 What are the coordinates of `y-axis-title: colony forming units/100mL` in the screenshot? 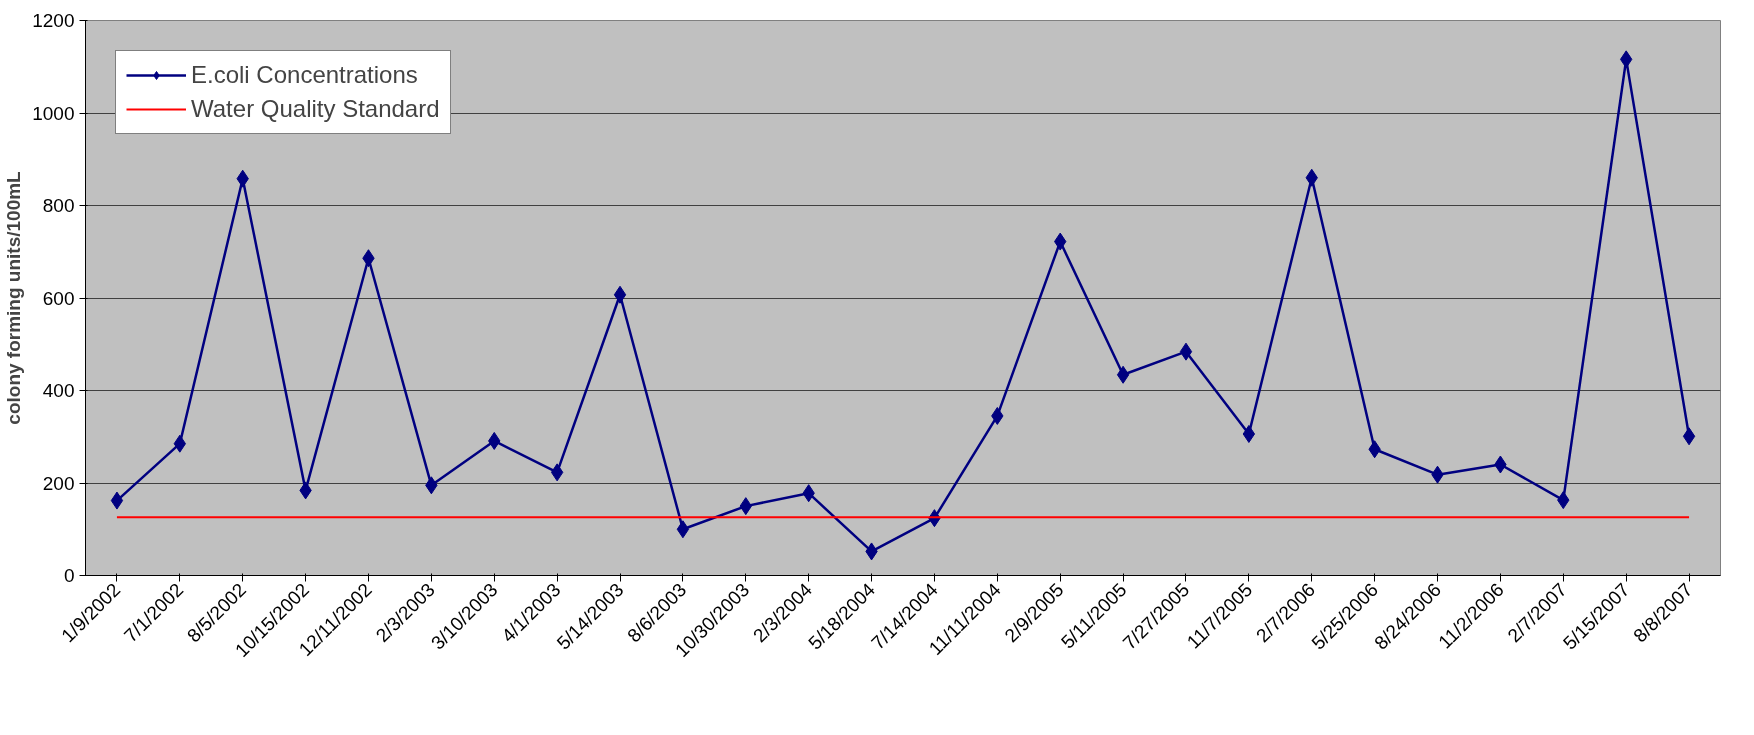 It's located at (14, 297).